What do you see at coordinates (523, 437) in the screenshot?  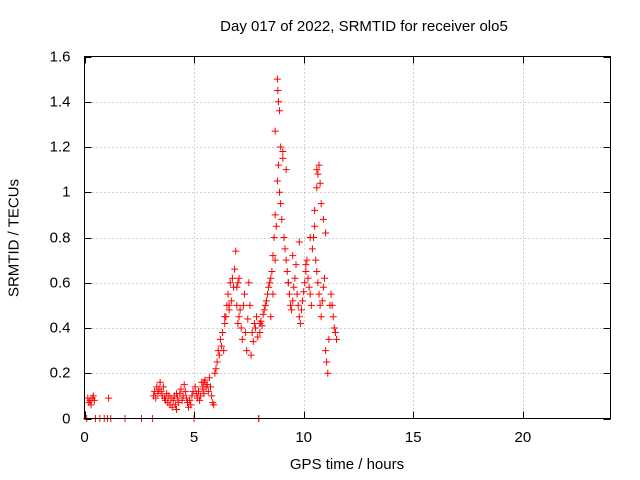 I see `x-tick-label: 20` at bounding box center [523, 437].